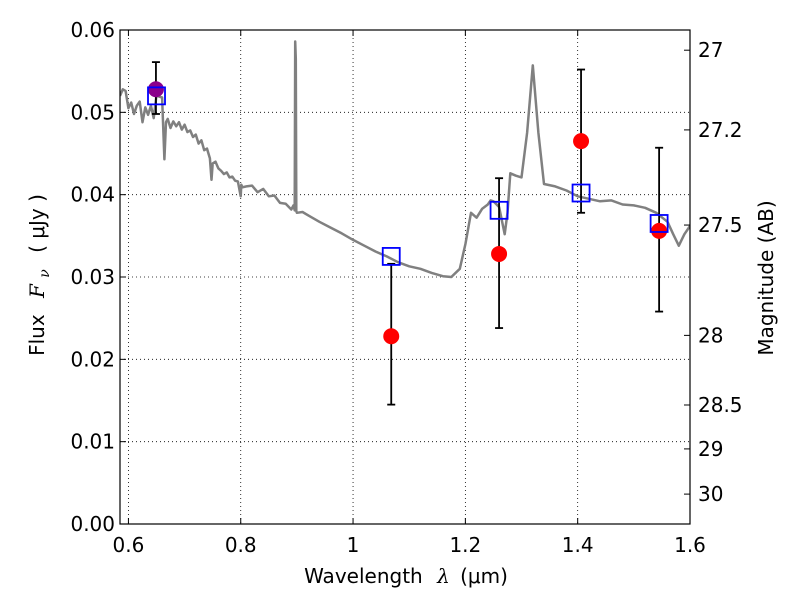 This screenshot has width=800, height=600. I want to click on x-tick-label: 0.6, so click(129, 545).